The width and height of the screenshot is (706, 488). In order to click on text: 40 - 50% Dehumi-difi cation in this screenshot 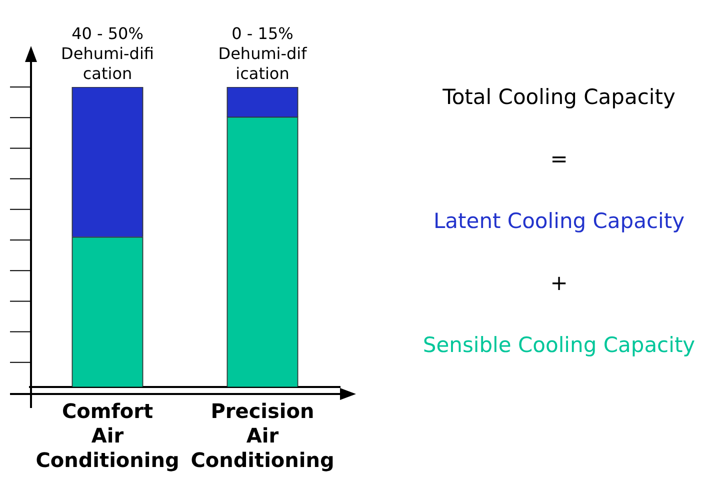, I will do `click(107, 53)`.